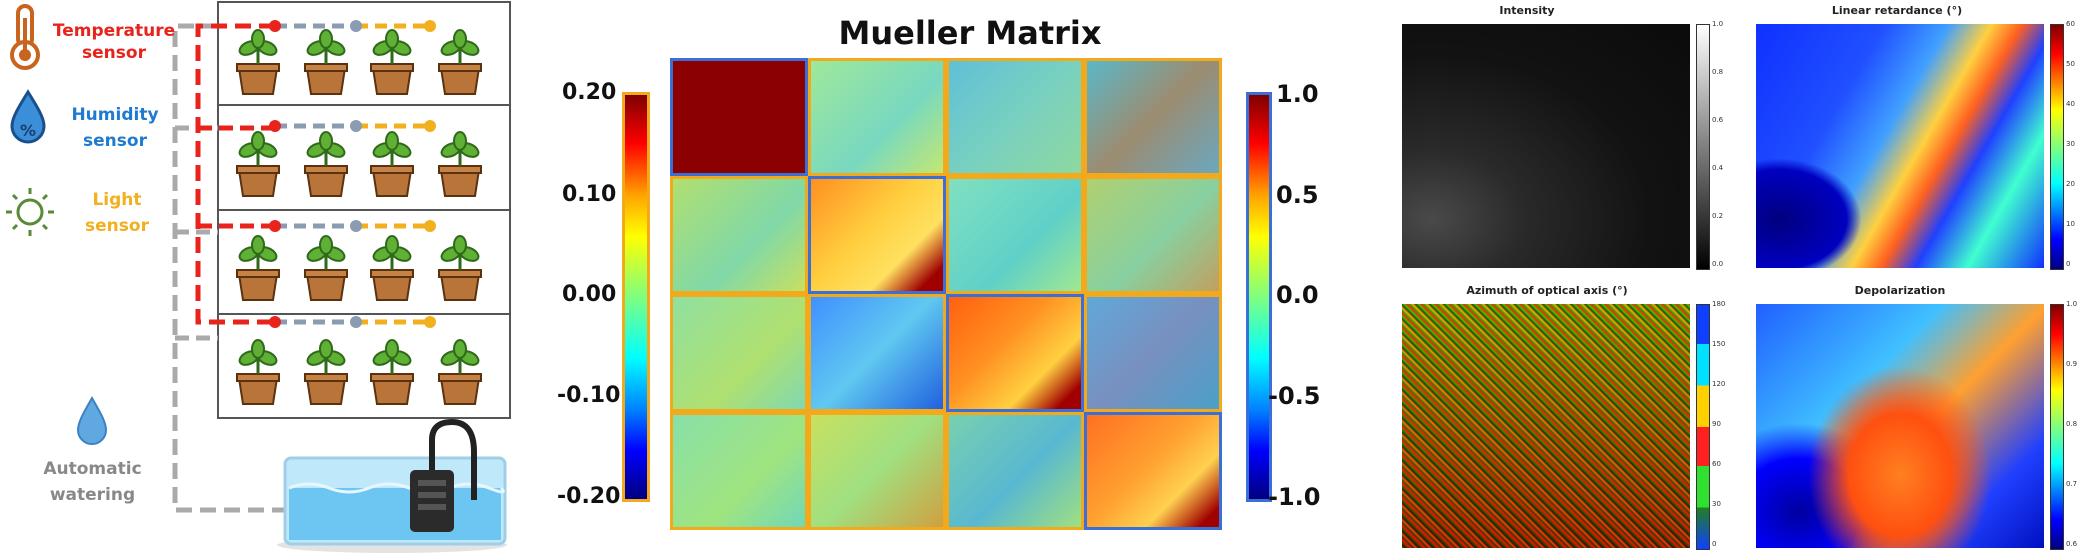 This screenshot has width=2086, height=560. Describe the element at coordinates (28, 116) in the screenshot. I see `humidity-drop-icon: %` at that location.